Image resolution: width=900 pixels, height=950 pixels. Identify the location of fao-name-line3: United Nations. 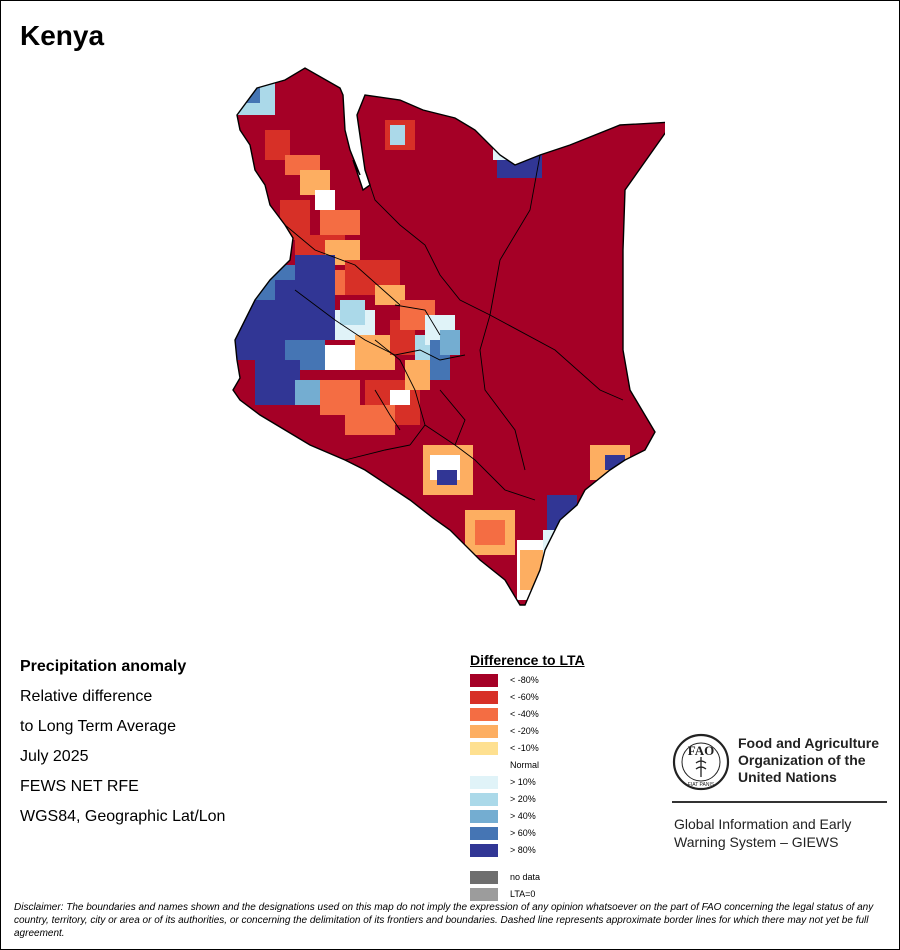
(787, 777).